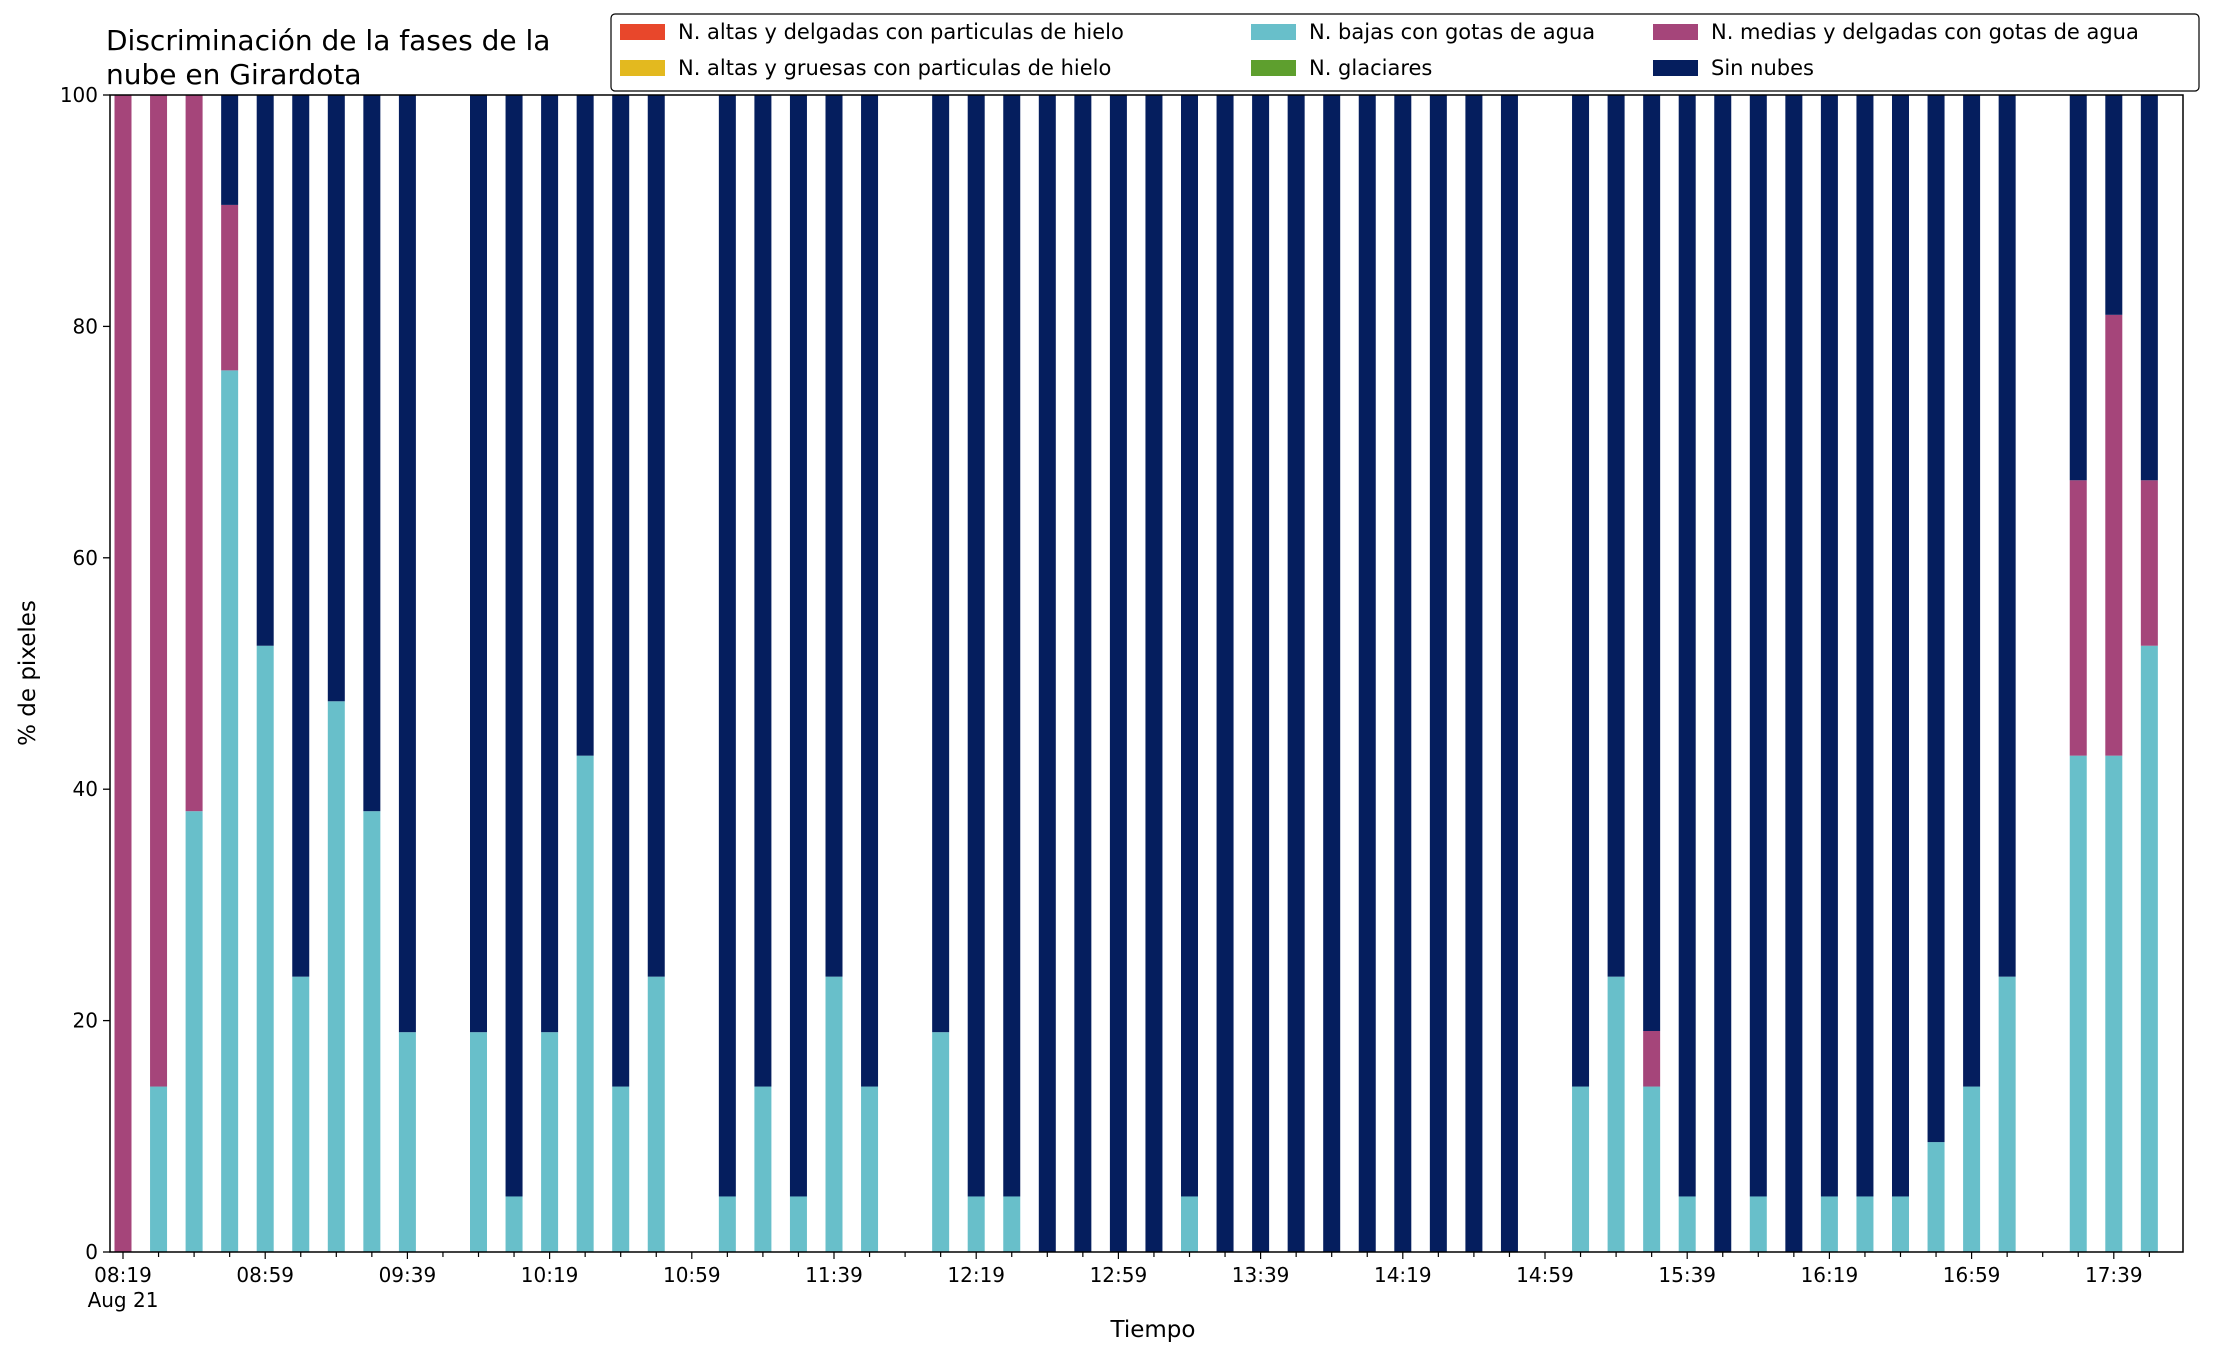  Describe the element at coordinates (233, 74) in the screenshot. I see `chart-title-line-2: nube en Girardota` at that location.